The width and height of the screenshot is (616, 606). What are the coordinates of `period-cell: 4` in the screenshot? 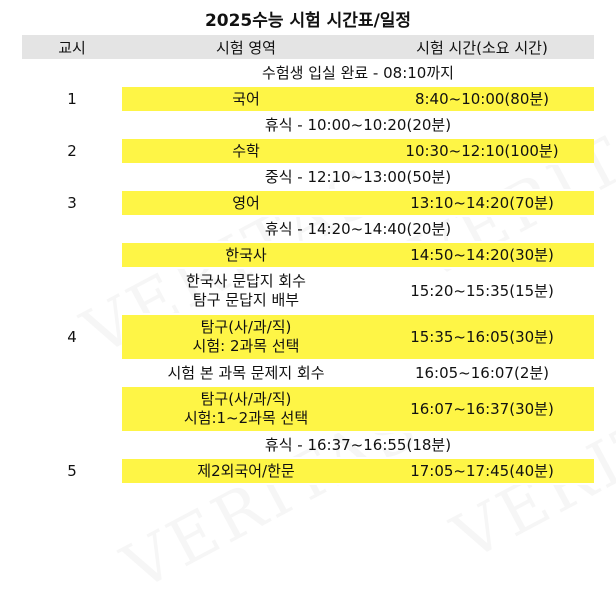 It's located at (72, 337).